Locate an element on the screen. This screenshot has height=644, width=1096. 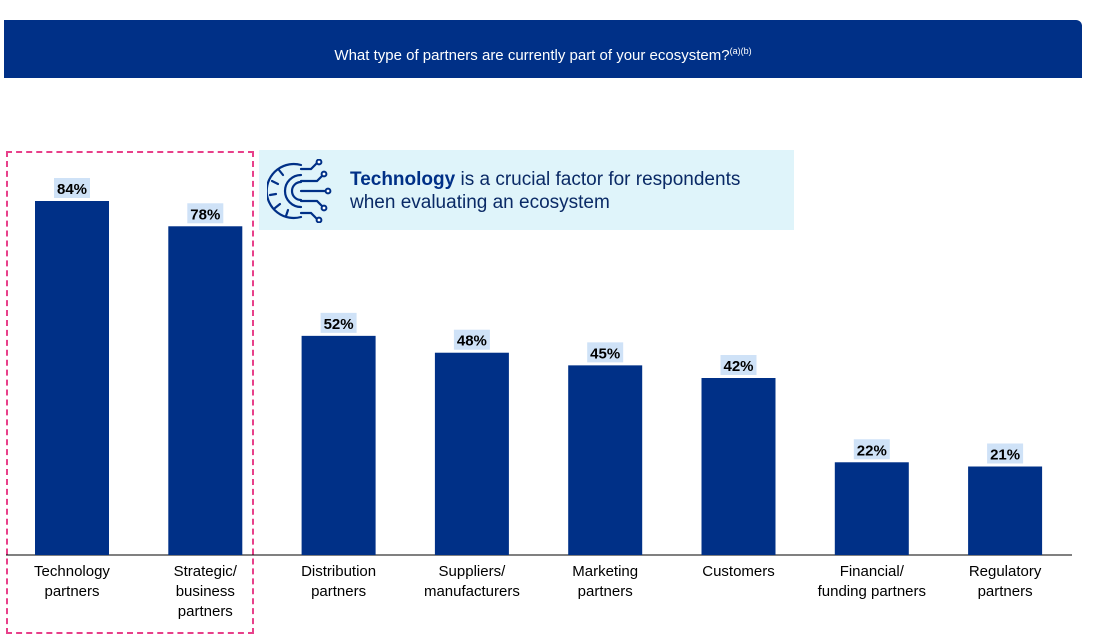
data-label-7: 22% is located at coordinates (872, 450).